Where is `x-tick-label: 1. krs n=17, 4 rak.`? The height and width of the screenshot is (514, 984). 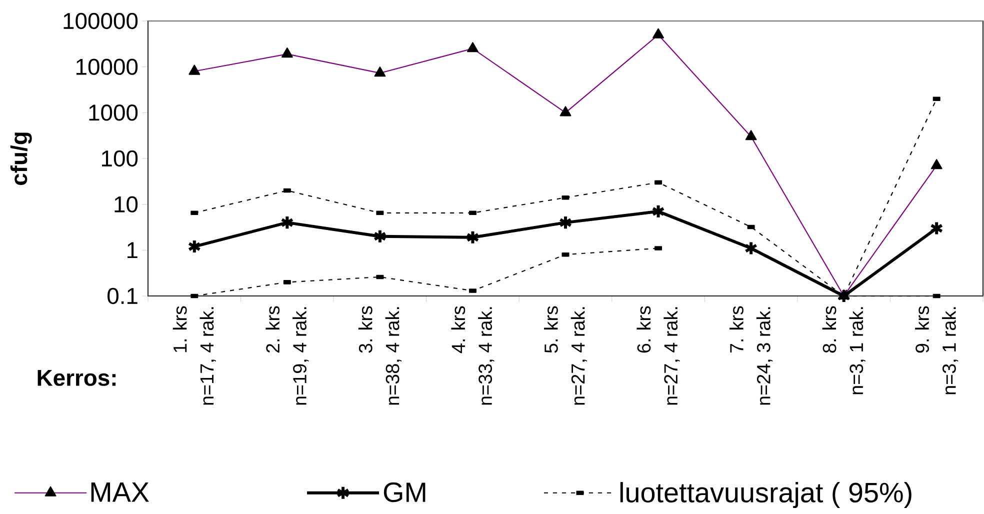 x-tick-label: 1. krs n=17, 4 rak. is located at coordinates (194, 355).